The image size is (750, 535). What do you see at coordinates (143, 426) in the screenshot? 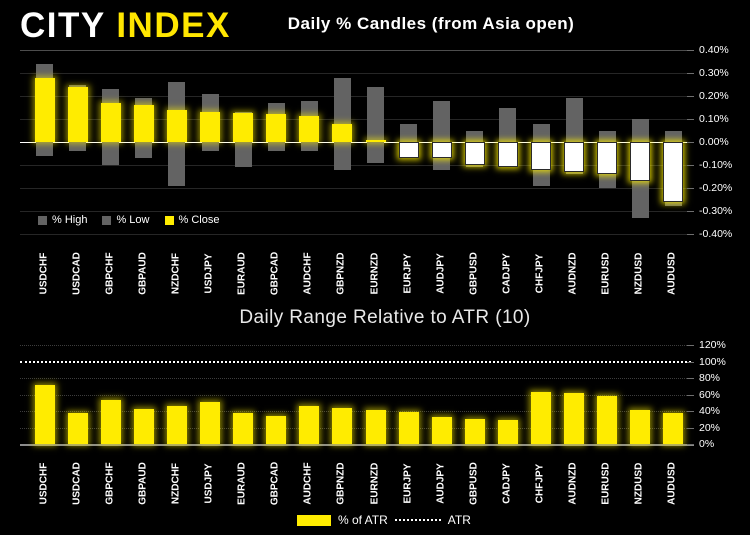
I see `bar-GBPAUD-atr` at bounding box center [143, 426].